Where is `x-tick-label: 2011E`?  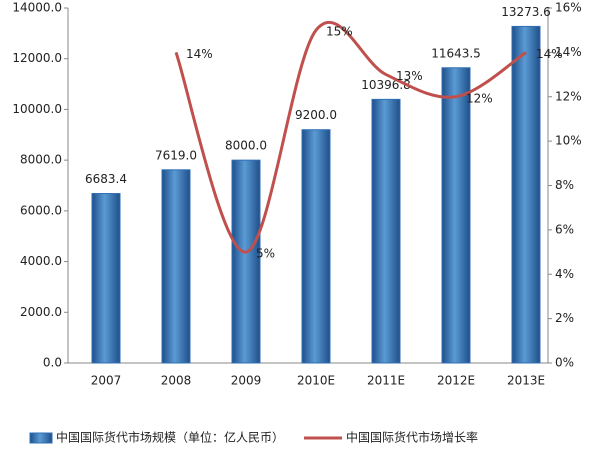 x-tick-label: 2011E is located at coordinates (386, 381).